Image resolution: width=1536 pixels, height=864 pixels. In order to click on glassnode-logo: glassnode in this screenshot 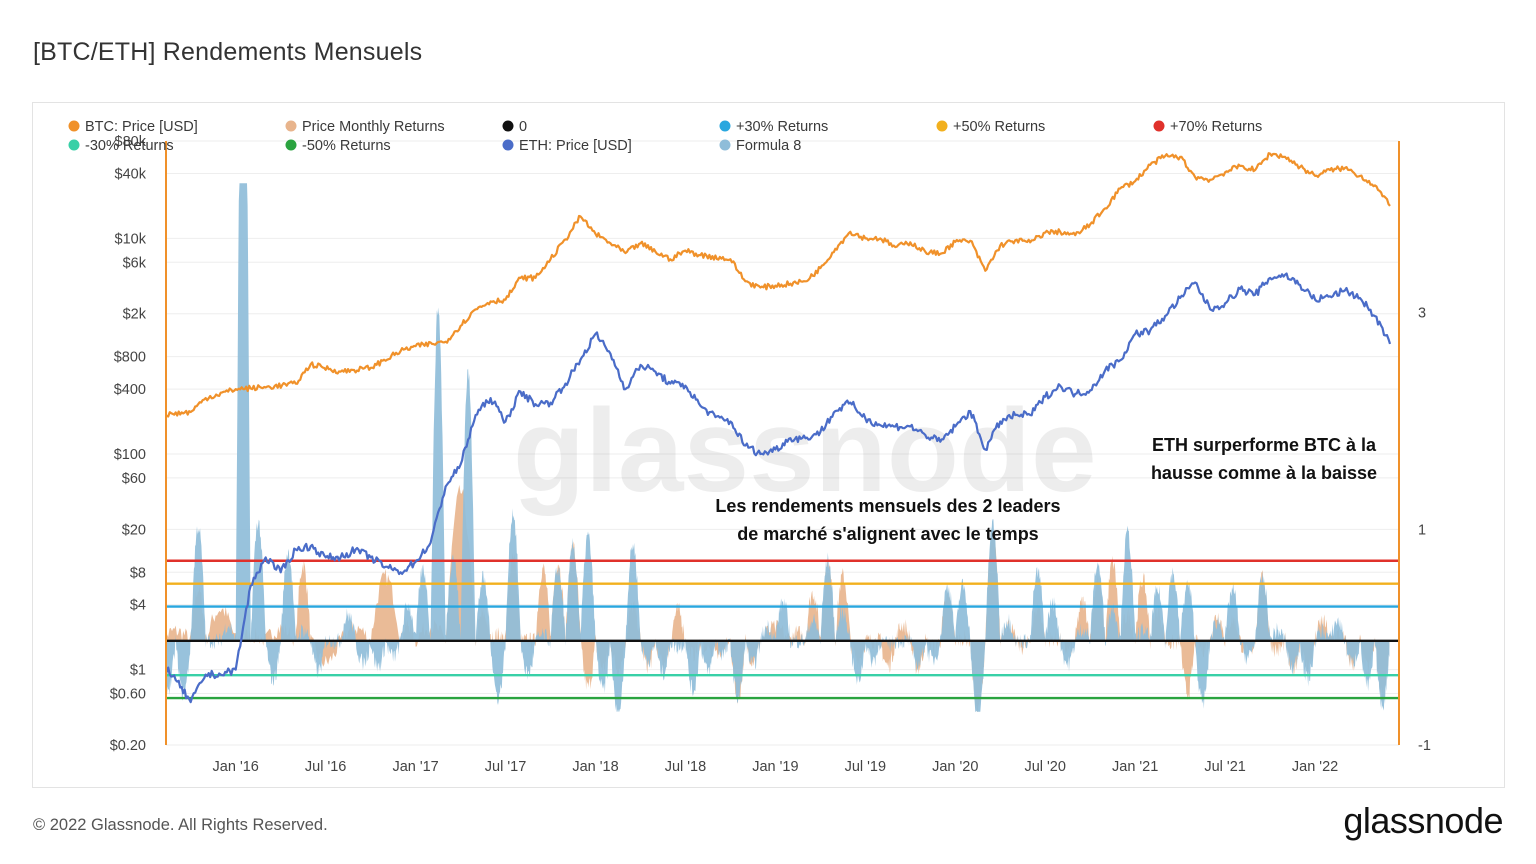, I will do `click(1423, 820)`.